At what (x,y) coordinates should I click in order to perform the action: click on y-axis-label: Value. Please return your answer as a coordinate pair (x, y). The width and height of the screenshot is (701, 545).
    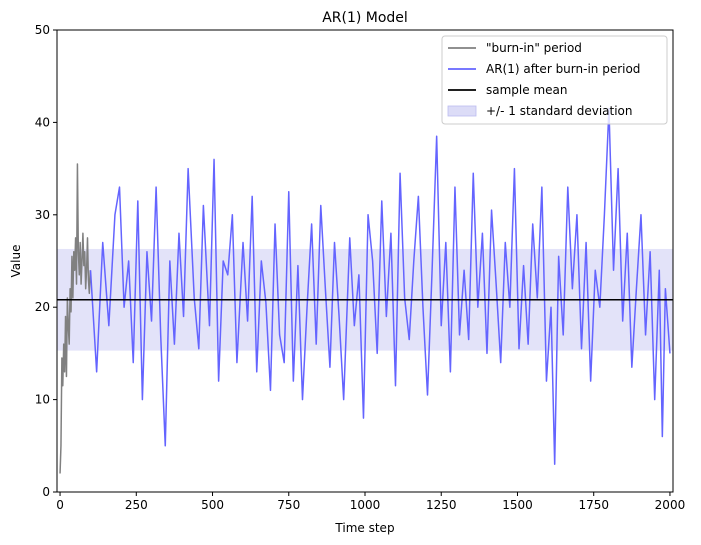
    Looking at the image, I should click on (16, 261).